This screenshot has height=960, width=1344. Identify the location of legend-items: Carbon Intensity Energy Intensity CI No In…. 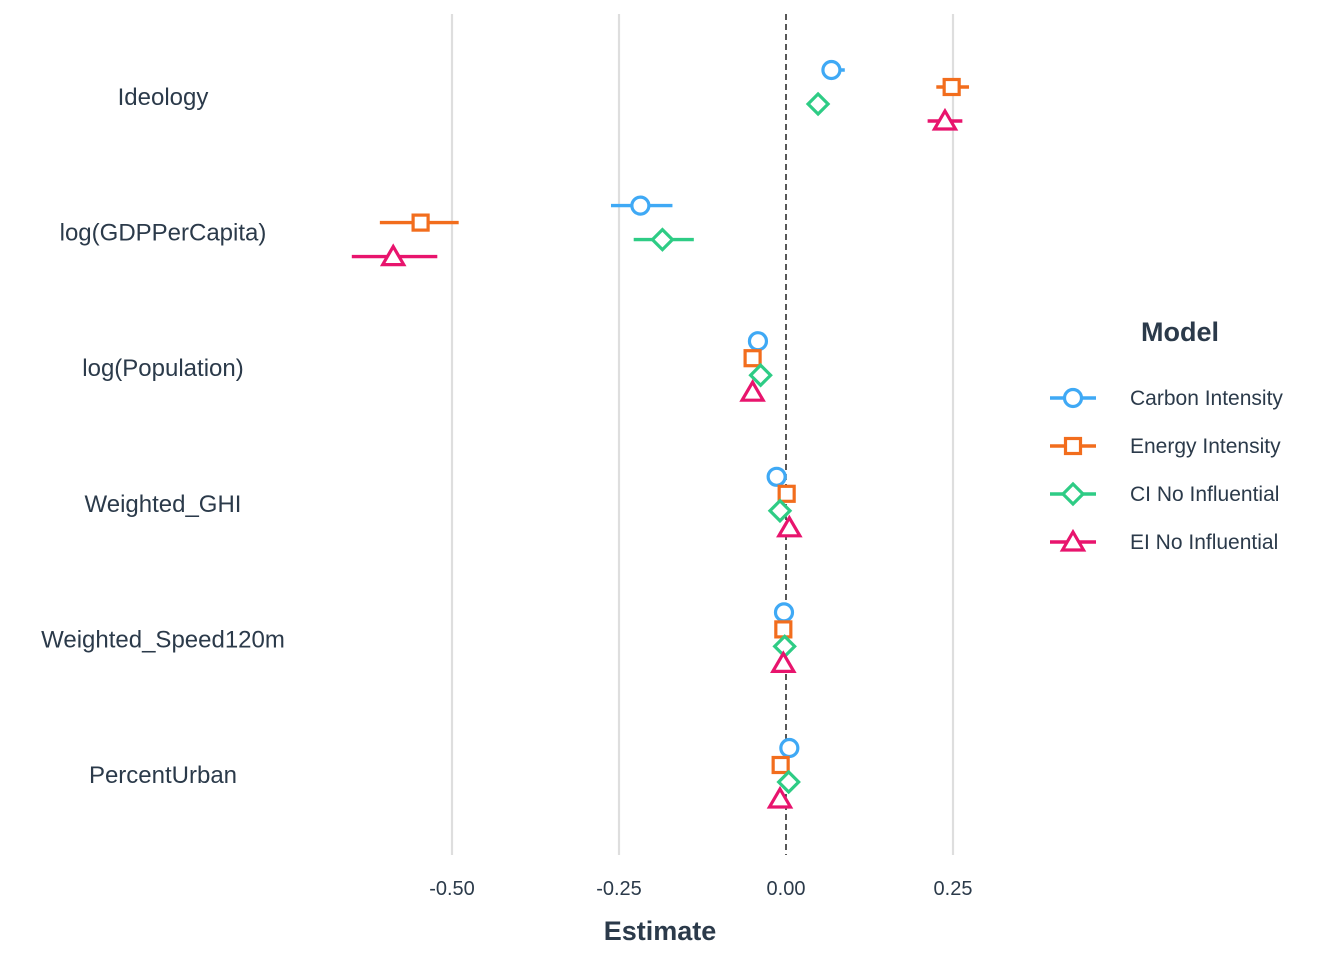
(1166, 470).